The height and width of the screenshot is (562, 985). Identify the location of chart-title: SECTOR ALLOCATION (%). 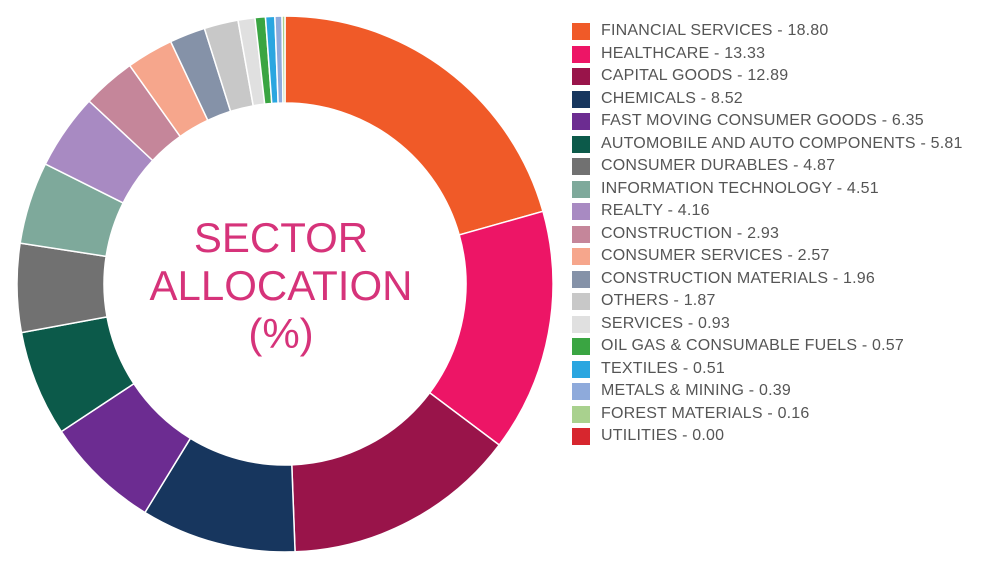
(281, 286).